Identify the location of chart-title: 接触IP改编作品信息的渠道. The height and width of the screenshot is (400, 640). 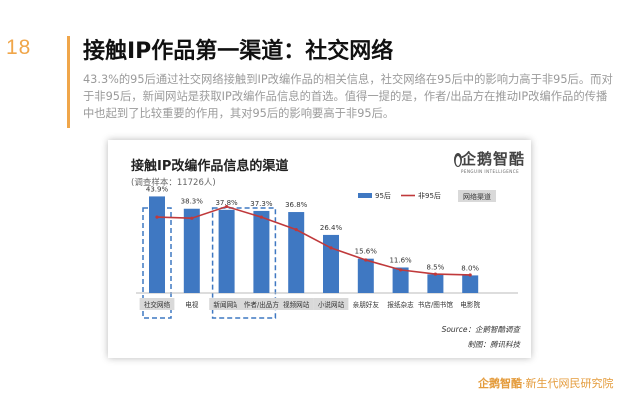
(210, 166).